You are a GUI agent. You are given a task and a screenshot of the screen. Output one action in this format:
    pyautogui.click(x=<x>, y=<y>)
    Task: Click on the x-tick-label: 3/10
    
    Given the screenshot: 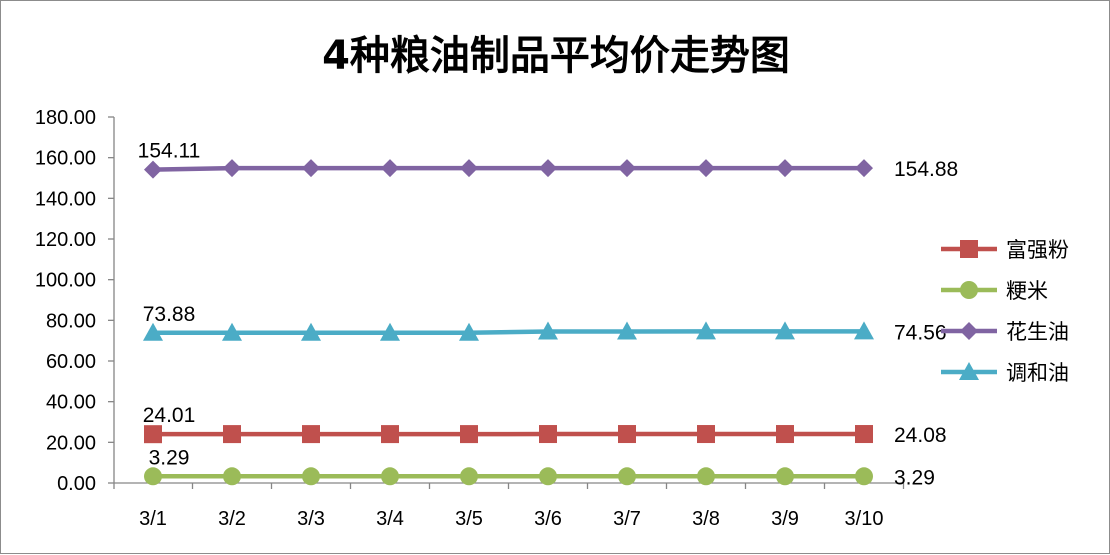 What is the action you would take?
    pyautogui.click(x=864, y=519)
    